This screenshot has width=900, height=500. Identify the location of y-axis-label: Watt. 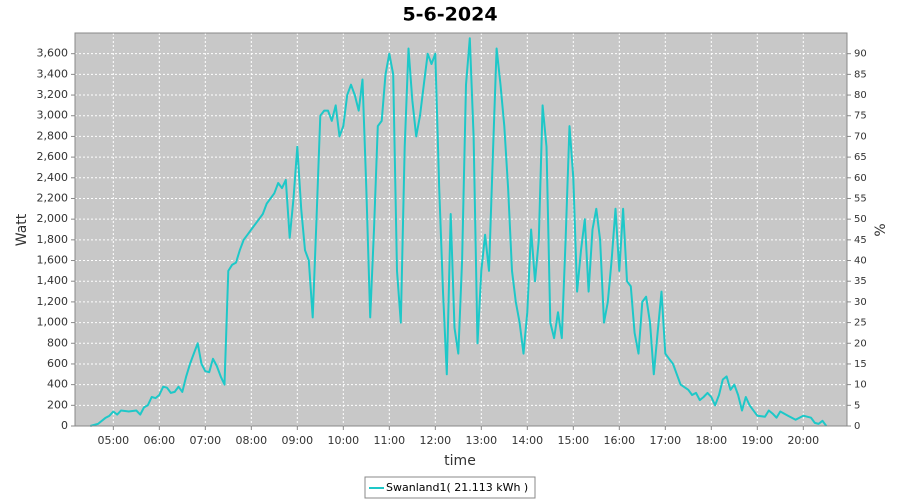
(22, 229).